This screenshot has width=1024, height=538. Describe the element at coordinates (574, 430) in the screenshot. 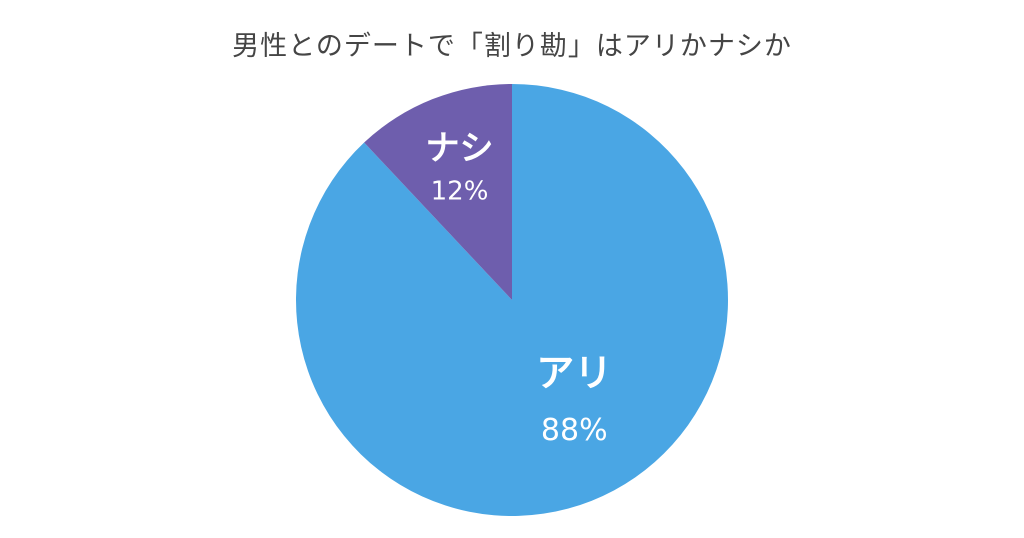

I see `slice-label-value: 88%` at that location.